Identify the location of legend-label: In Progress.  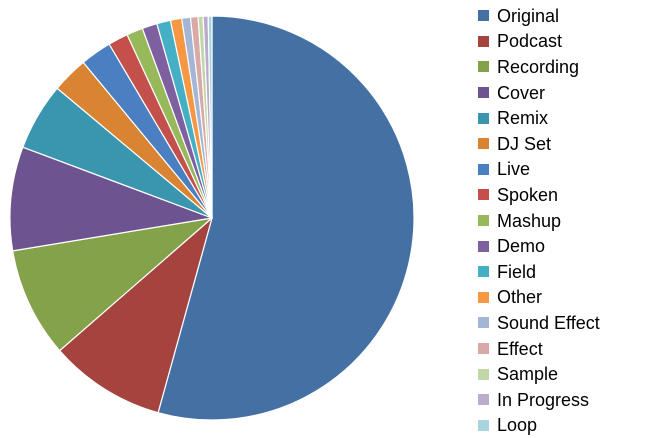
(543, 400).